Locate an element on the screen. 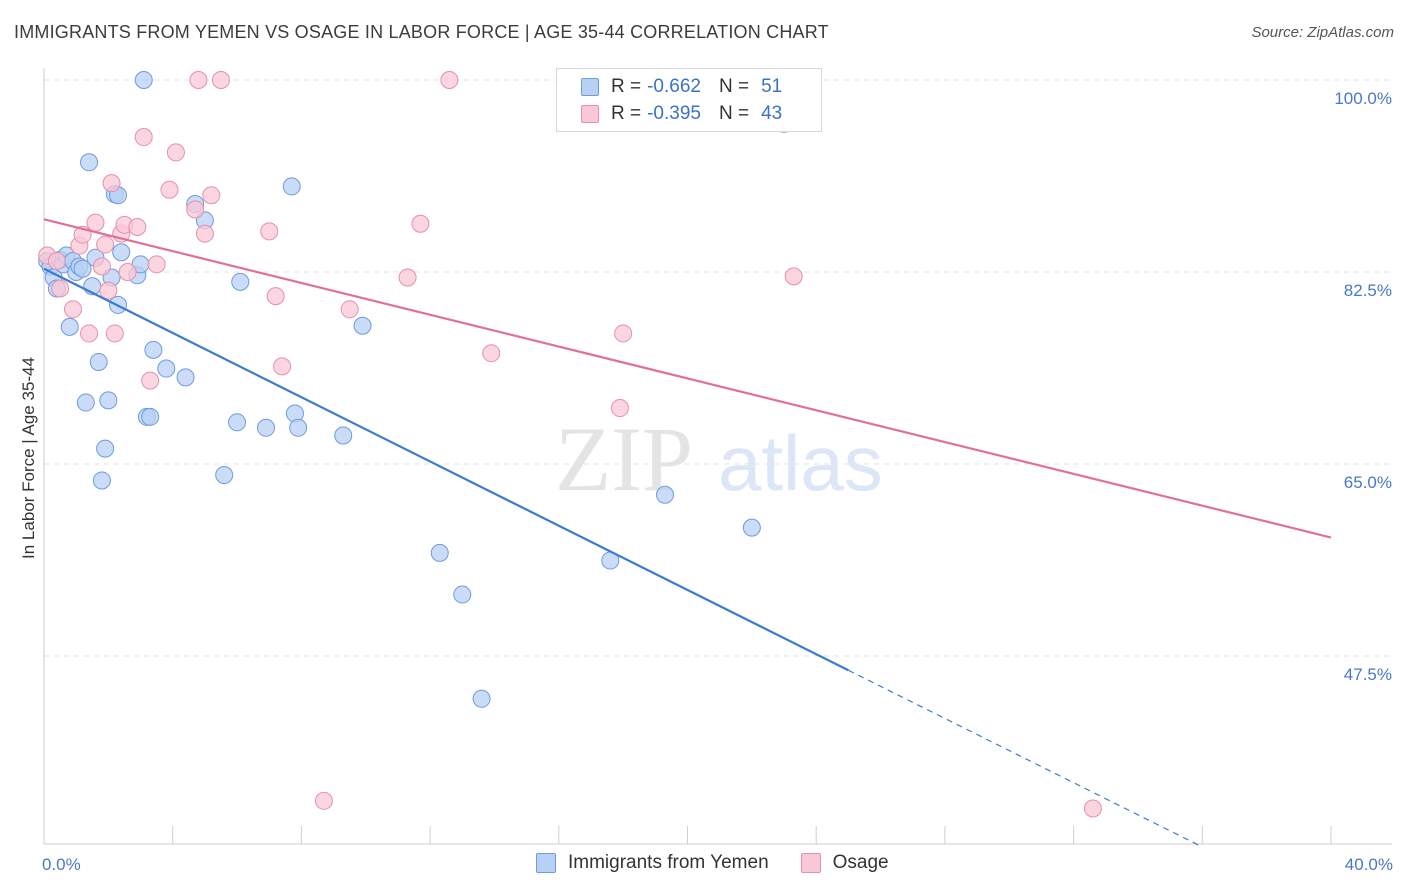 Image resolution: width=1406 pixels, height=892 pixels. series-legend: Immigrants from Yemen Osage is located at coordinates (728, 863).